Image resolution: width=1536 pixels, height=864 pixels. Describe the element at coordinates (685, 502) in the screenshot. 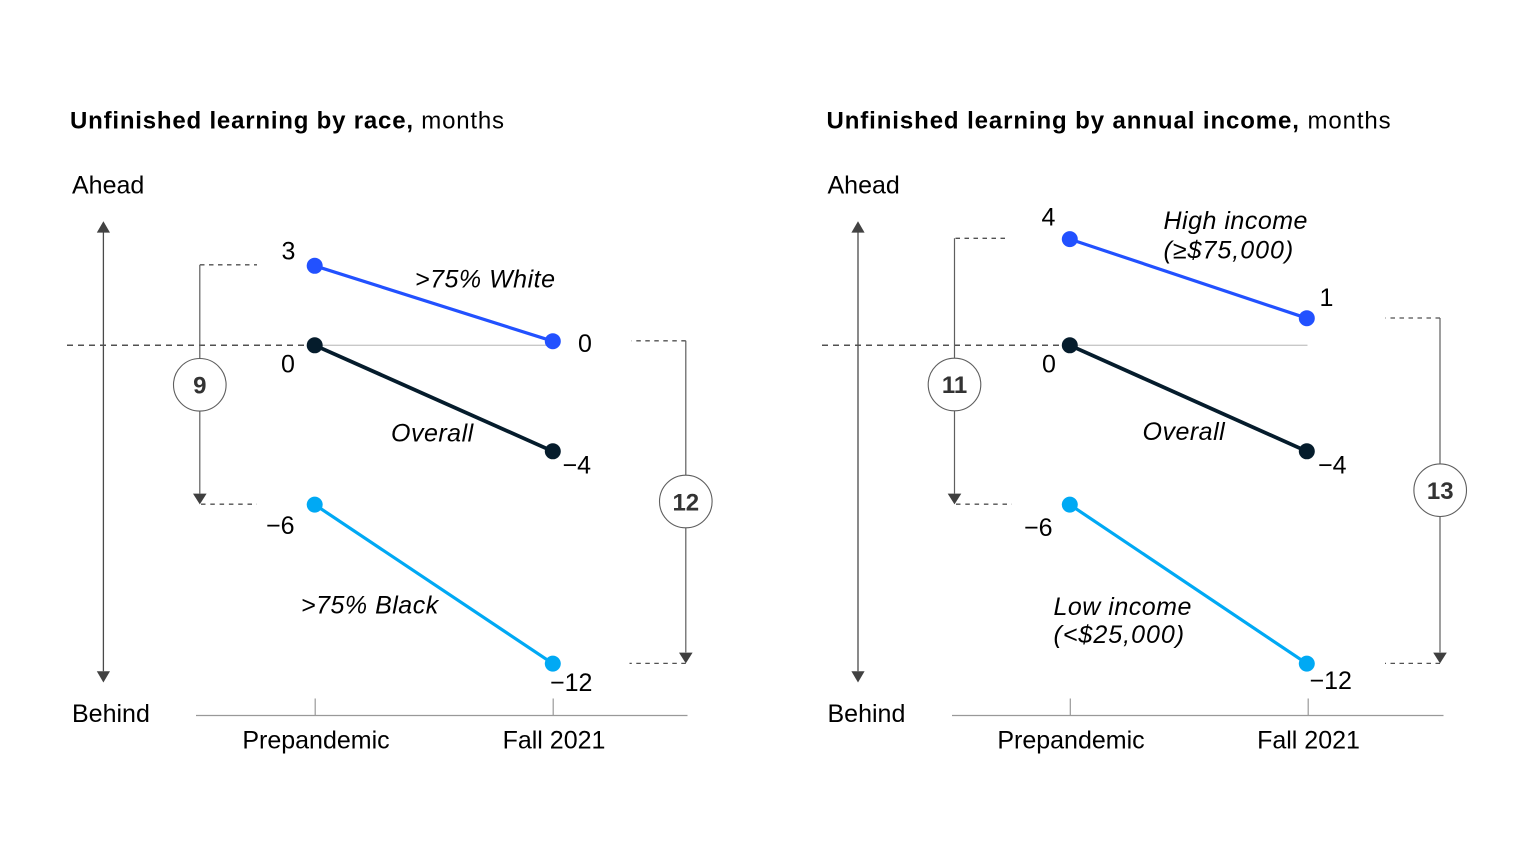

I see `svg-text: 12` at that location.